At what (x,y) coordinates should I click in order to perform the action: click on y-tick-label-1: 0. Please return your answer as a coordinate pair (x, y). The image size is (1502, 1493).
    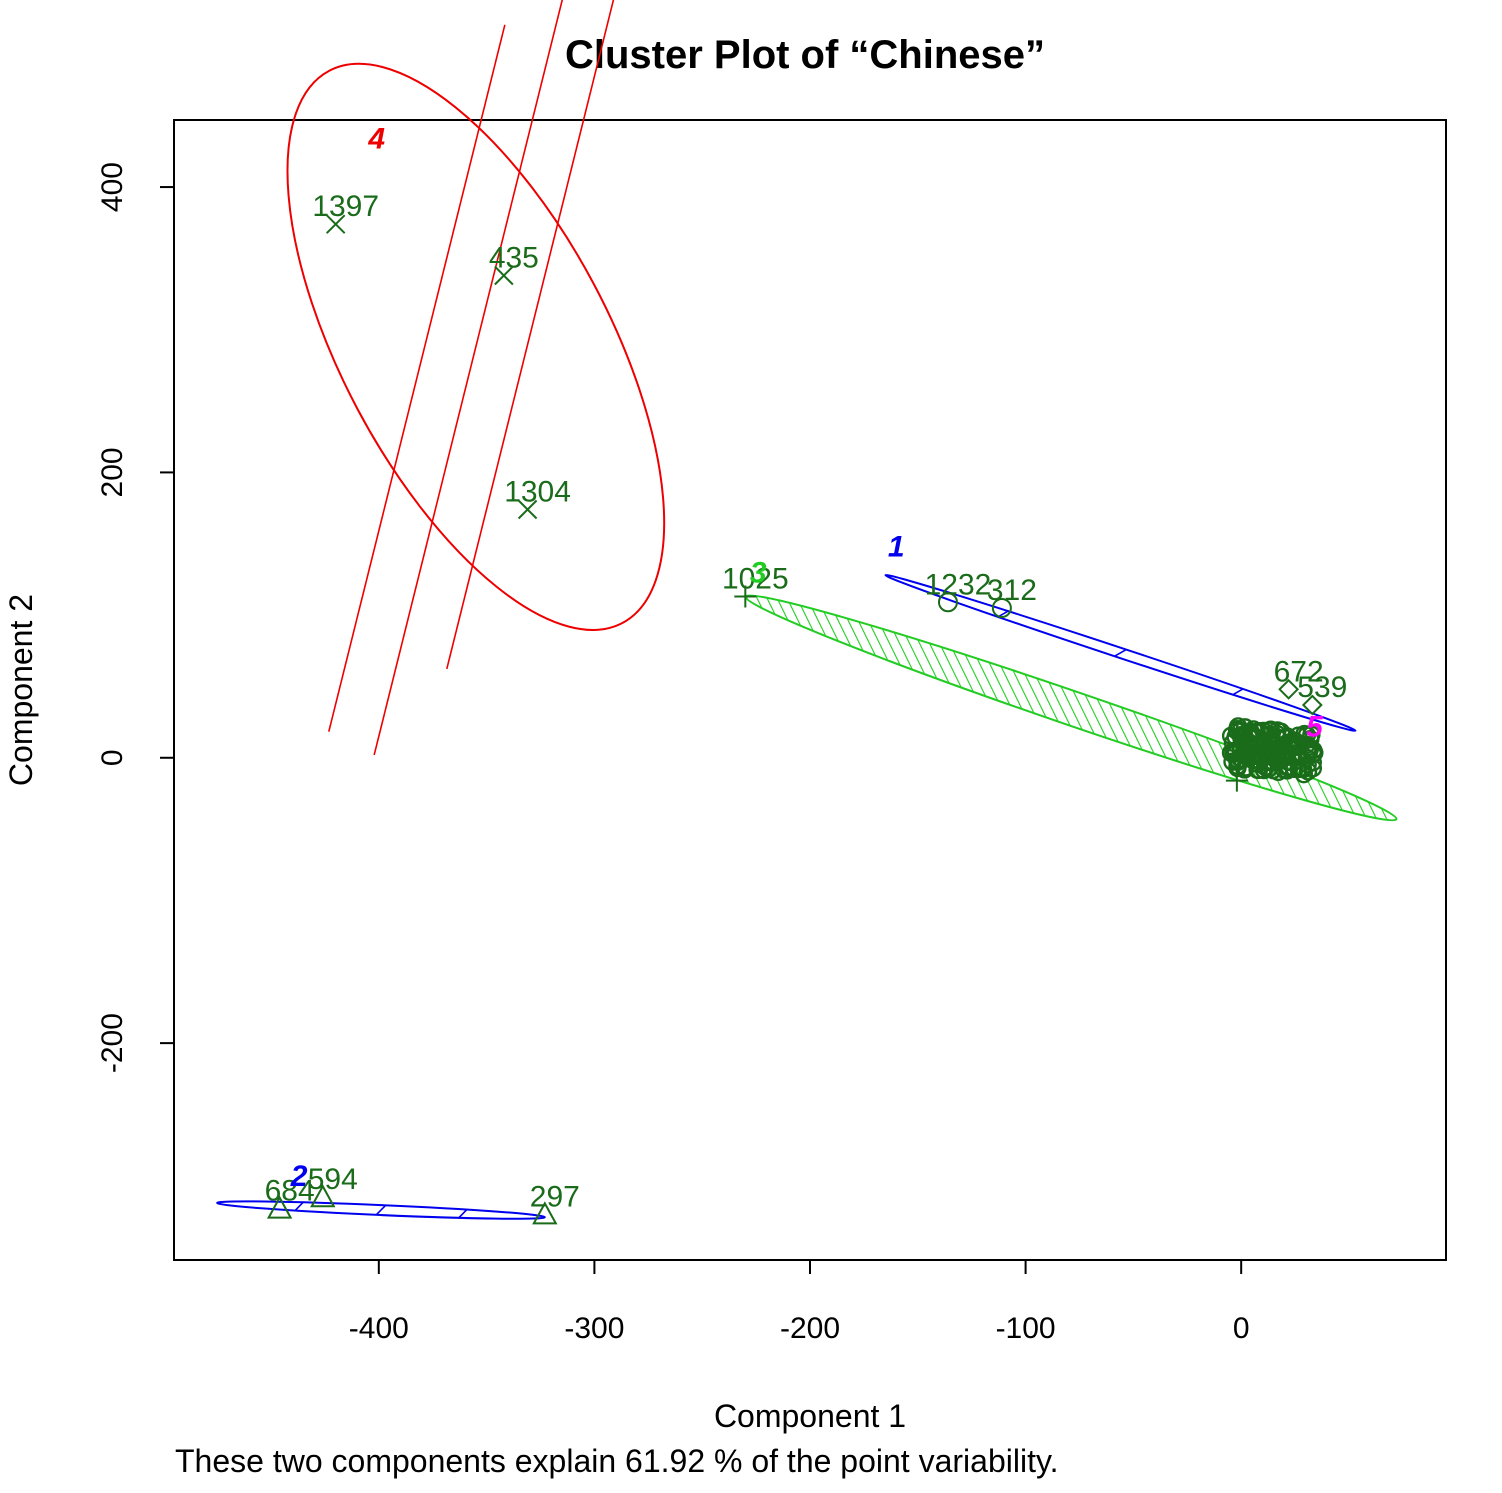
    Looking at the image, I should click on (112, 757).